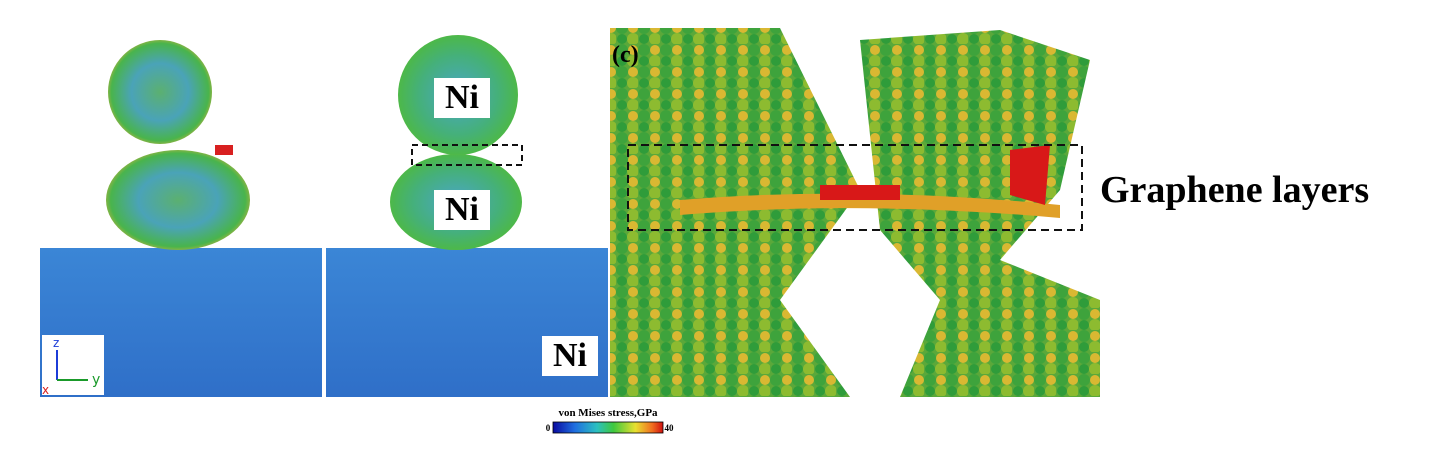  What do you see at coordinates (45, 390) in the screenshot?
I see `axis-label: x` at bounding box center [45, 390].